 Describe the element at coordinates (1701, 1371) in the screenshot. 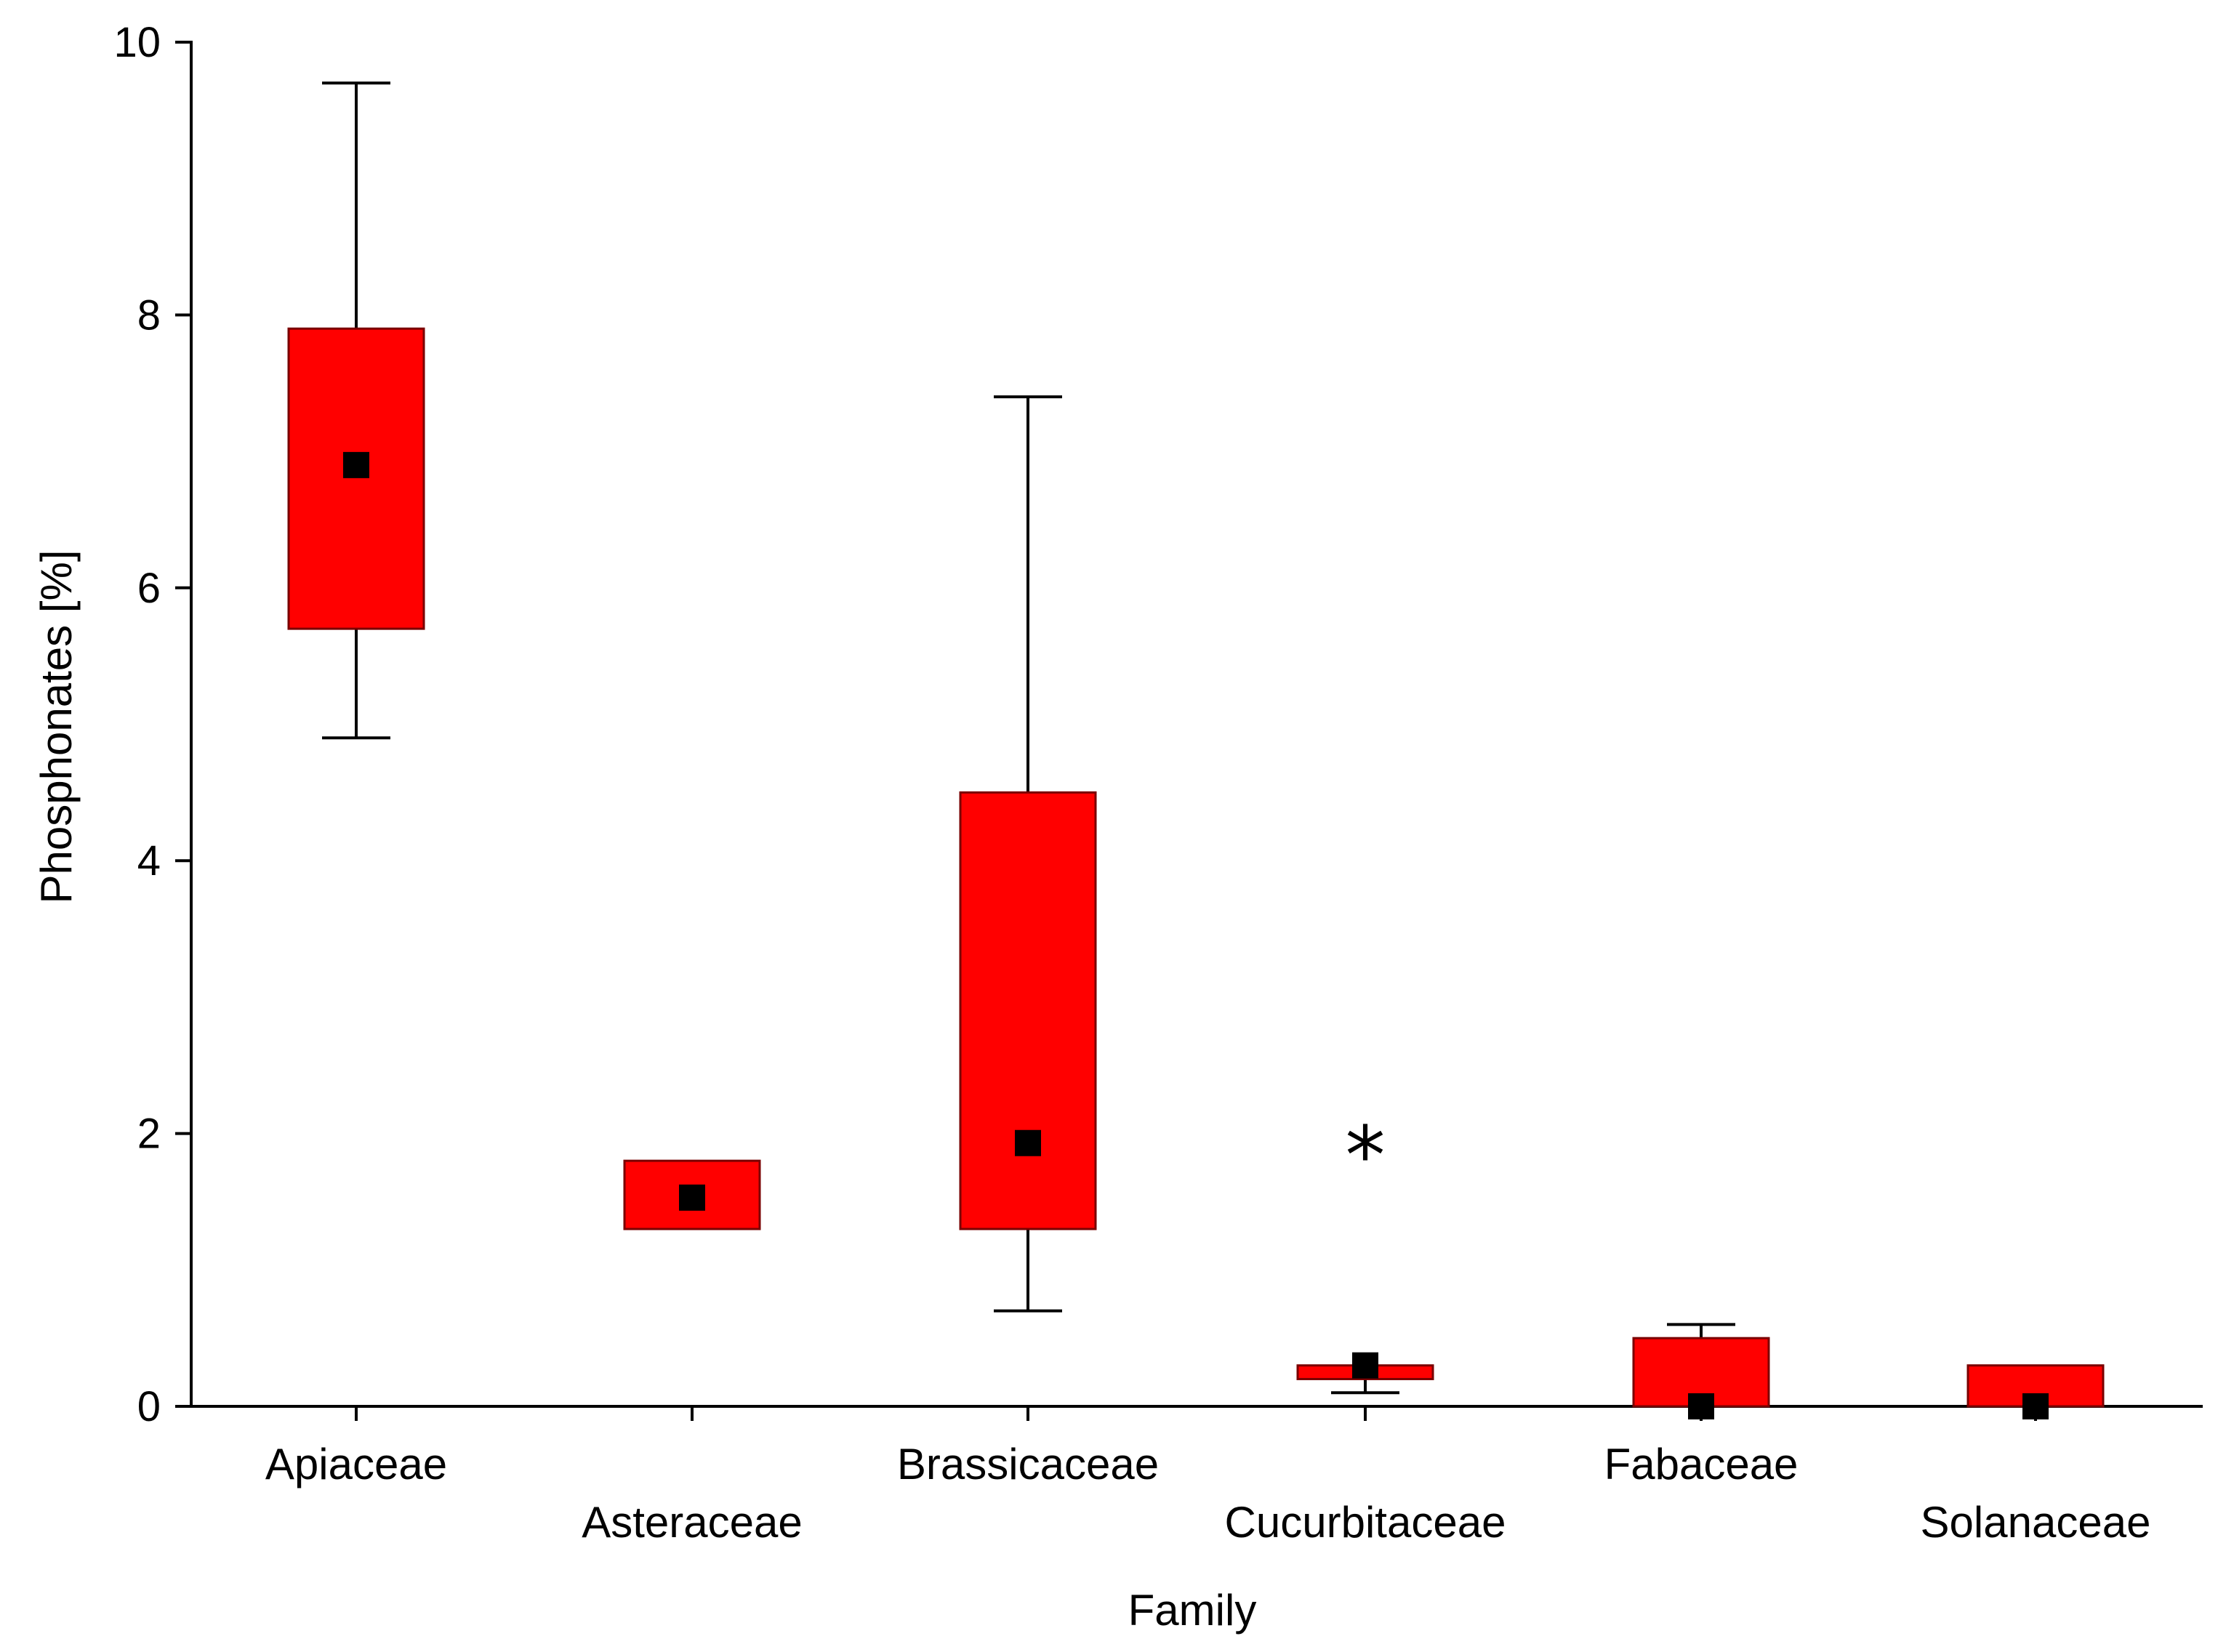

I see `box-group-fabaceae` at that location.